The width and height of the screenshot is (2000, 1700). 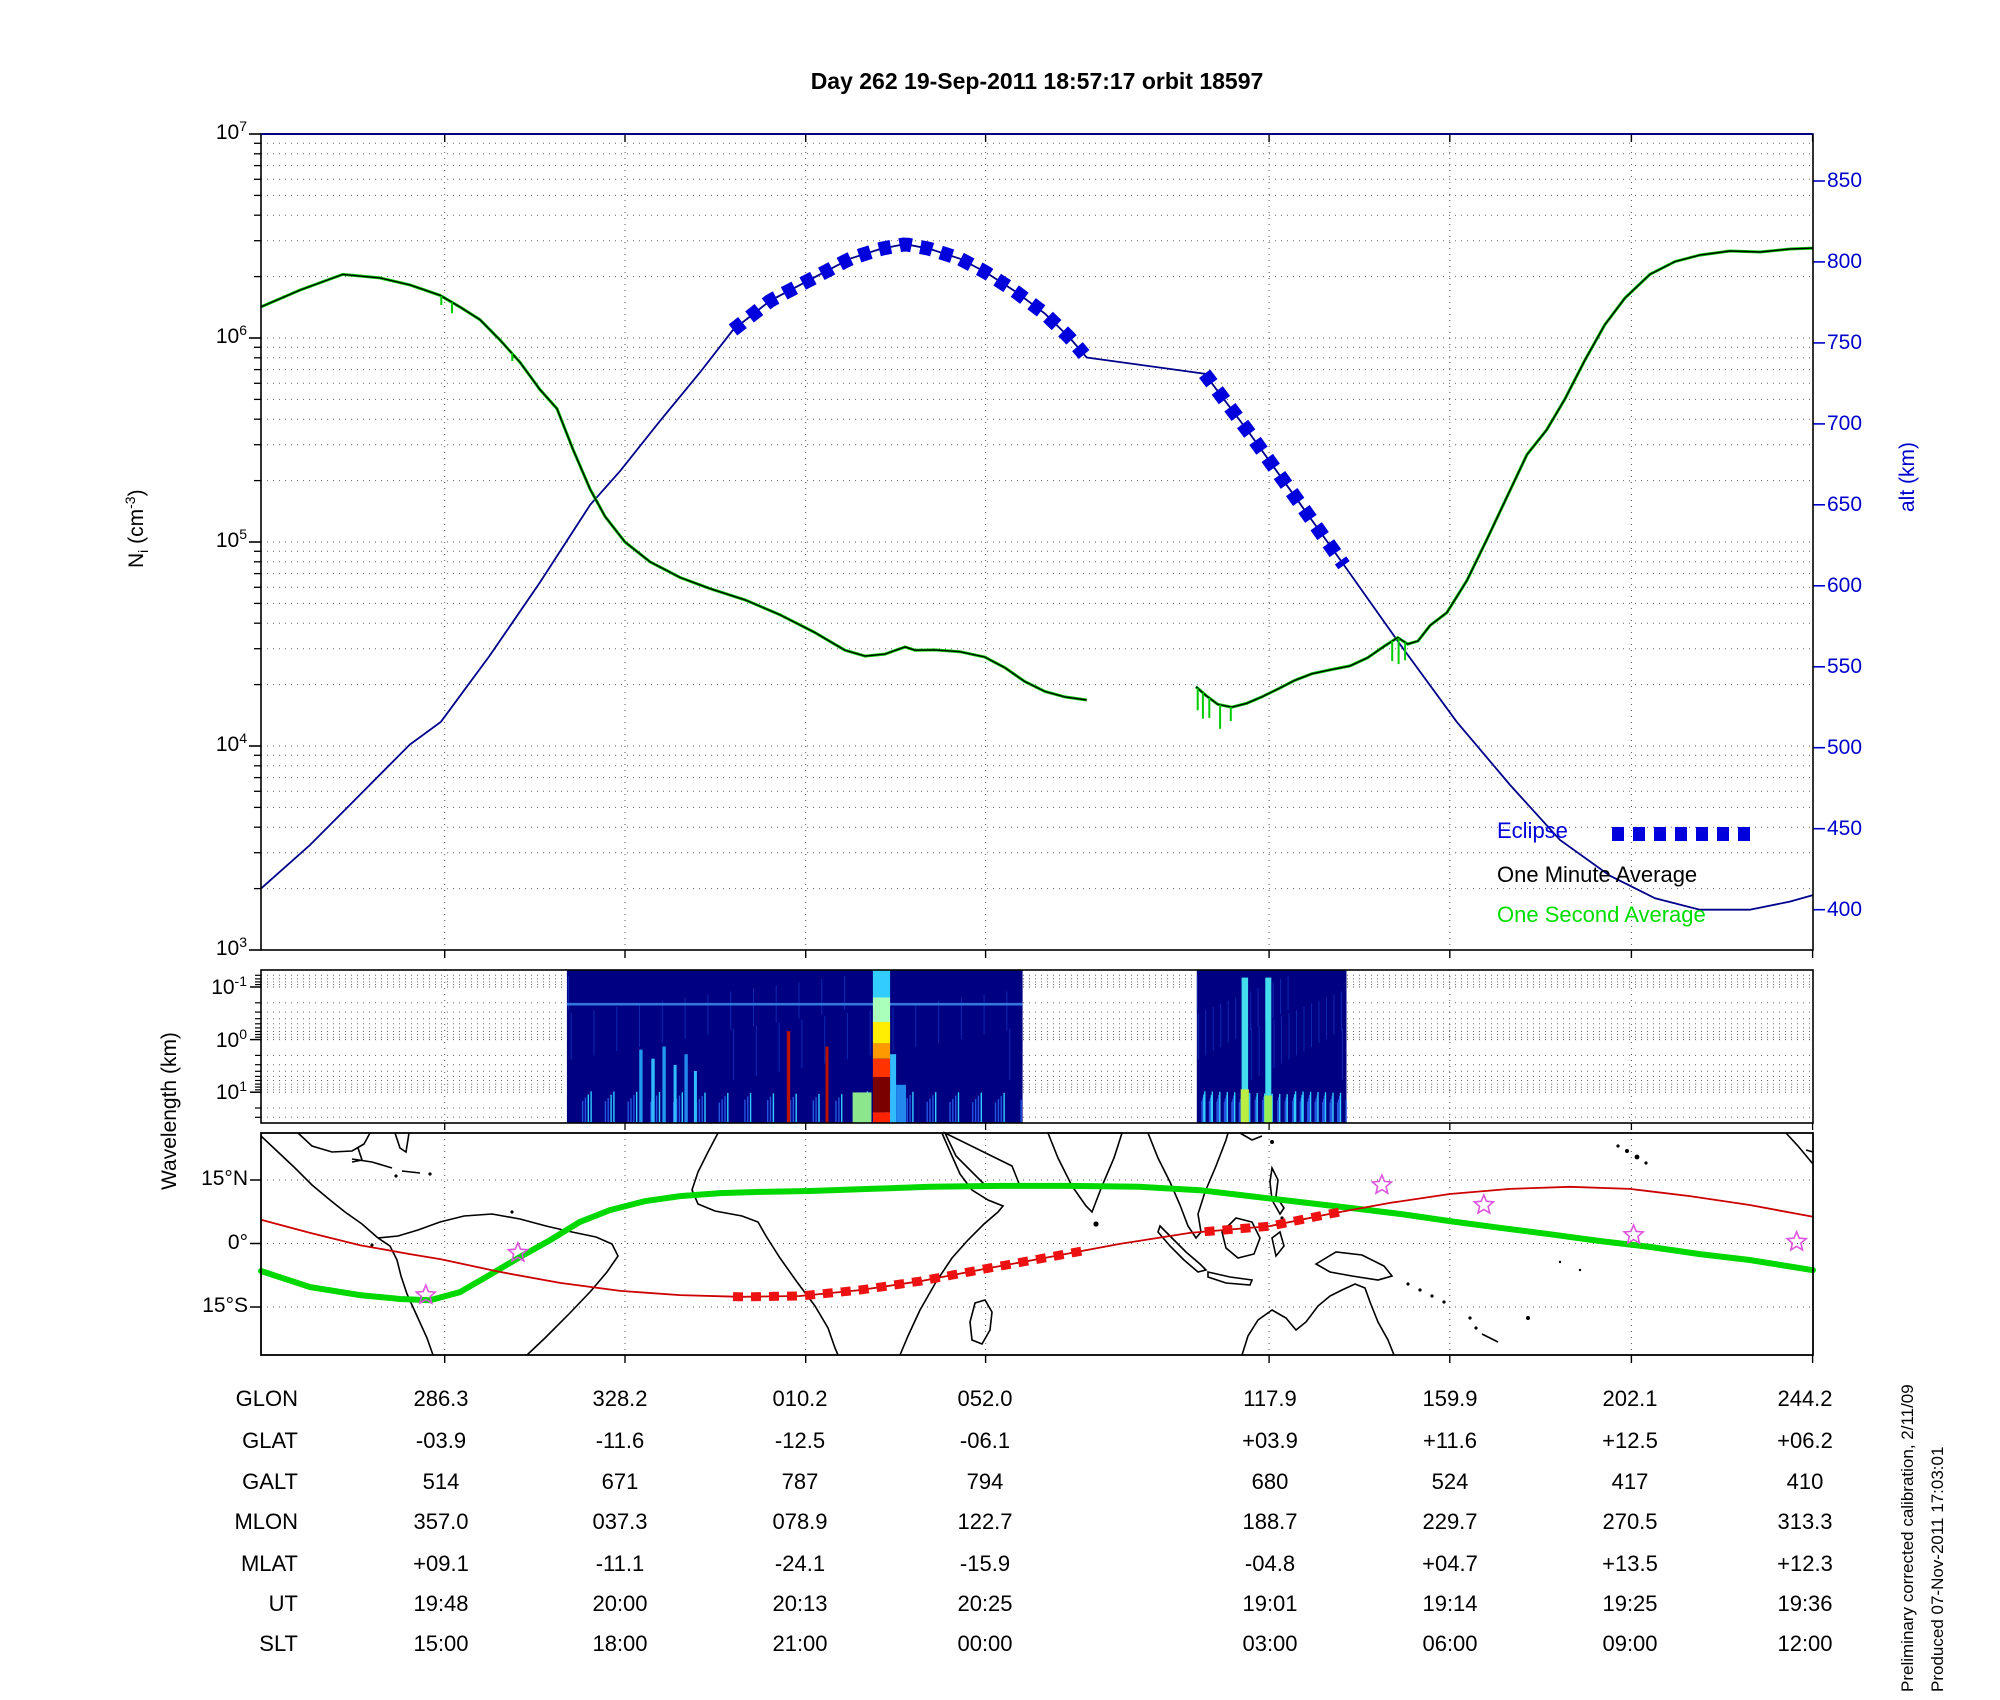 I want to click on table-row-label-mlat: MLAT, so click(x=269, y=1563).